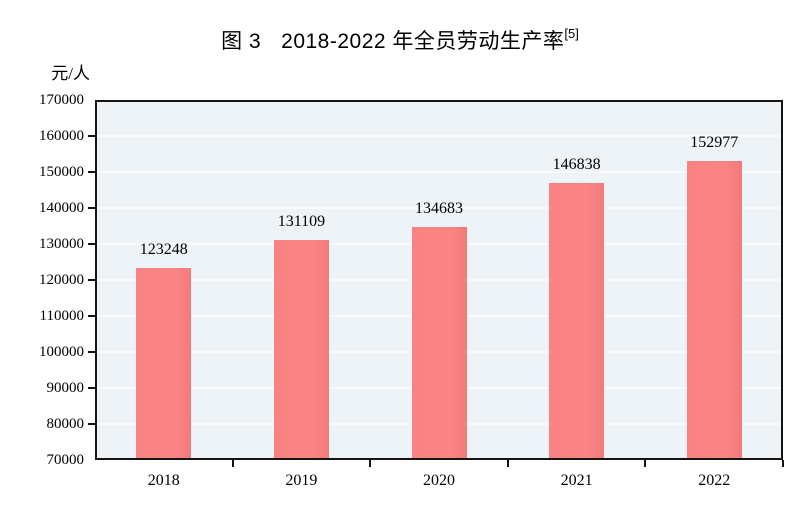 Image resolution: width=800 pixels, height=515 pixels. Describe the element at coordinates (61, 316) in the screenshot. I see `y-tick-label: 110000` at that location.